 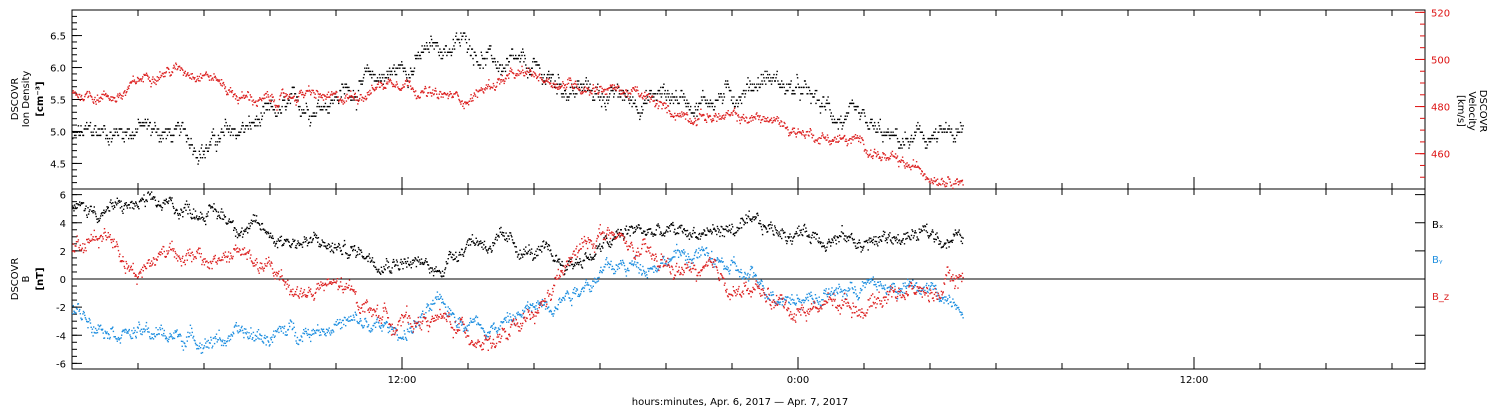 What do you see at coordinates (63, 224) in the screenshot?
I see `b-y-tick-label: 4` at bounding box center [63, 224].